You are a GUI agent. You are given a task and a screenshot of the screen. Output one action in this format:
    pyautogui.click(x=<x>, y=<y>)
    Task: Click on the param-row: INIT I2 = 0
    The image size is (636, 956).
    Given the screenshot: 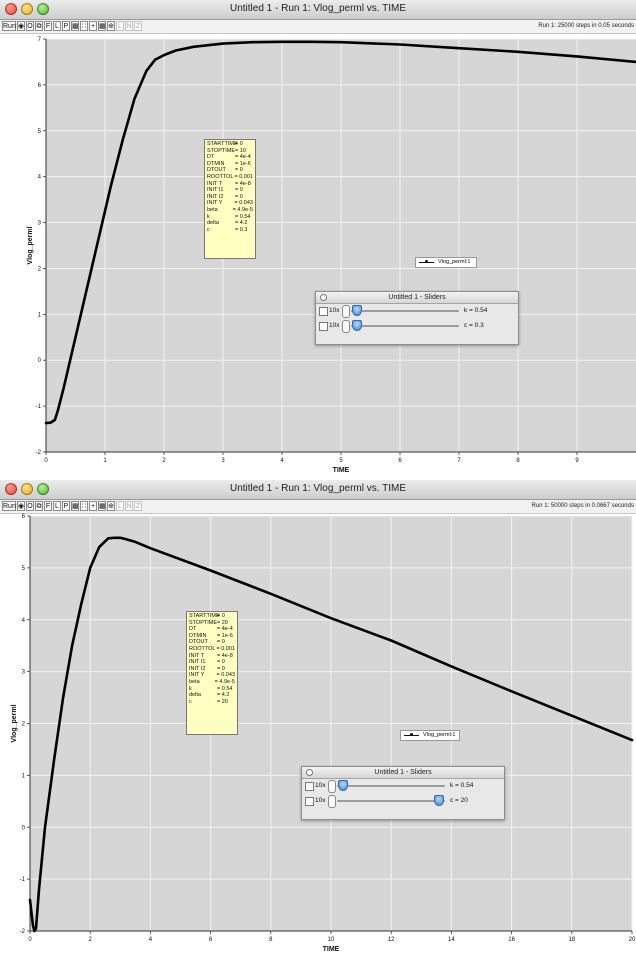 What is the action you would take?
    pyautogui.click(x=212, y=669)
    